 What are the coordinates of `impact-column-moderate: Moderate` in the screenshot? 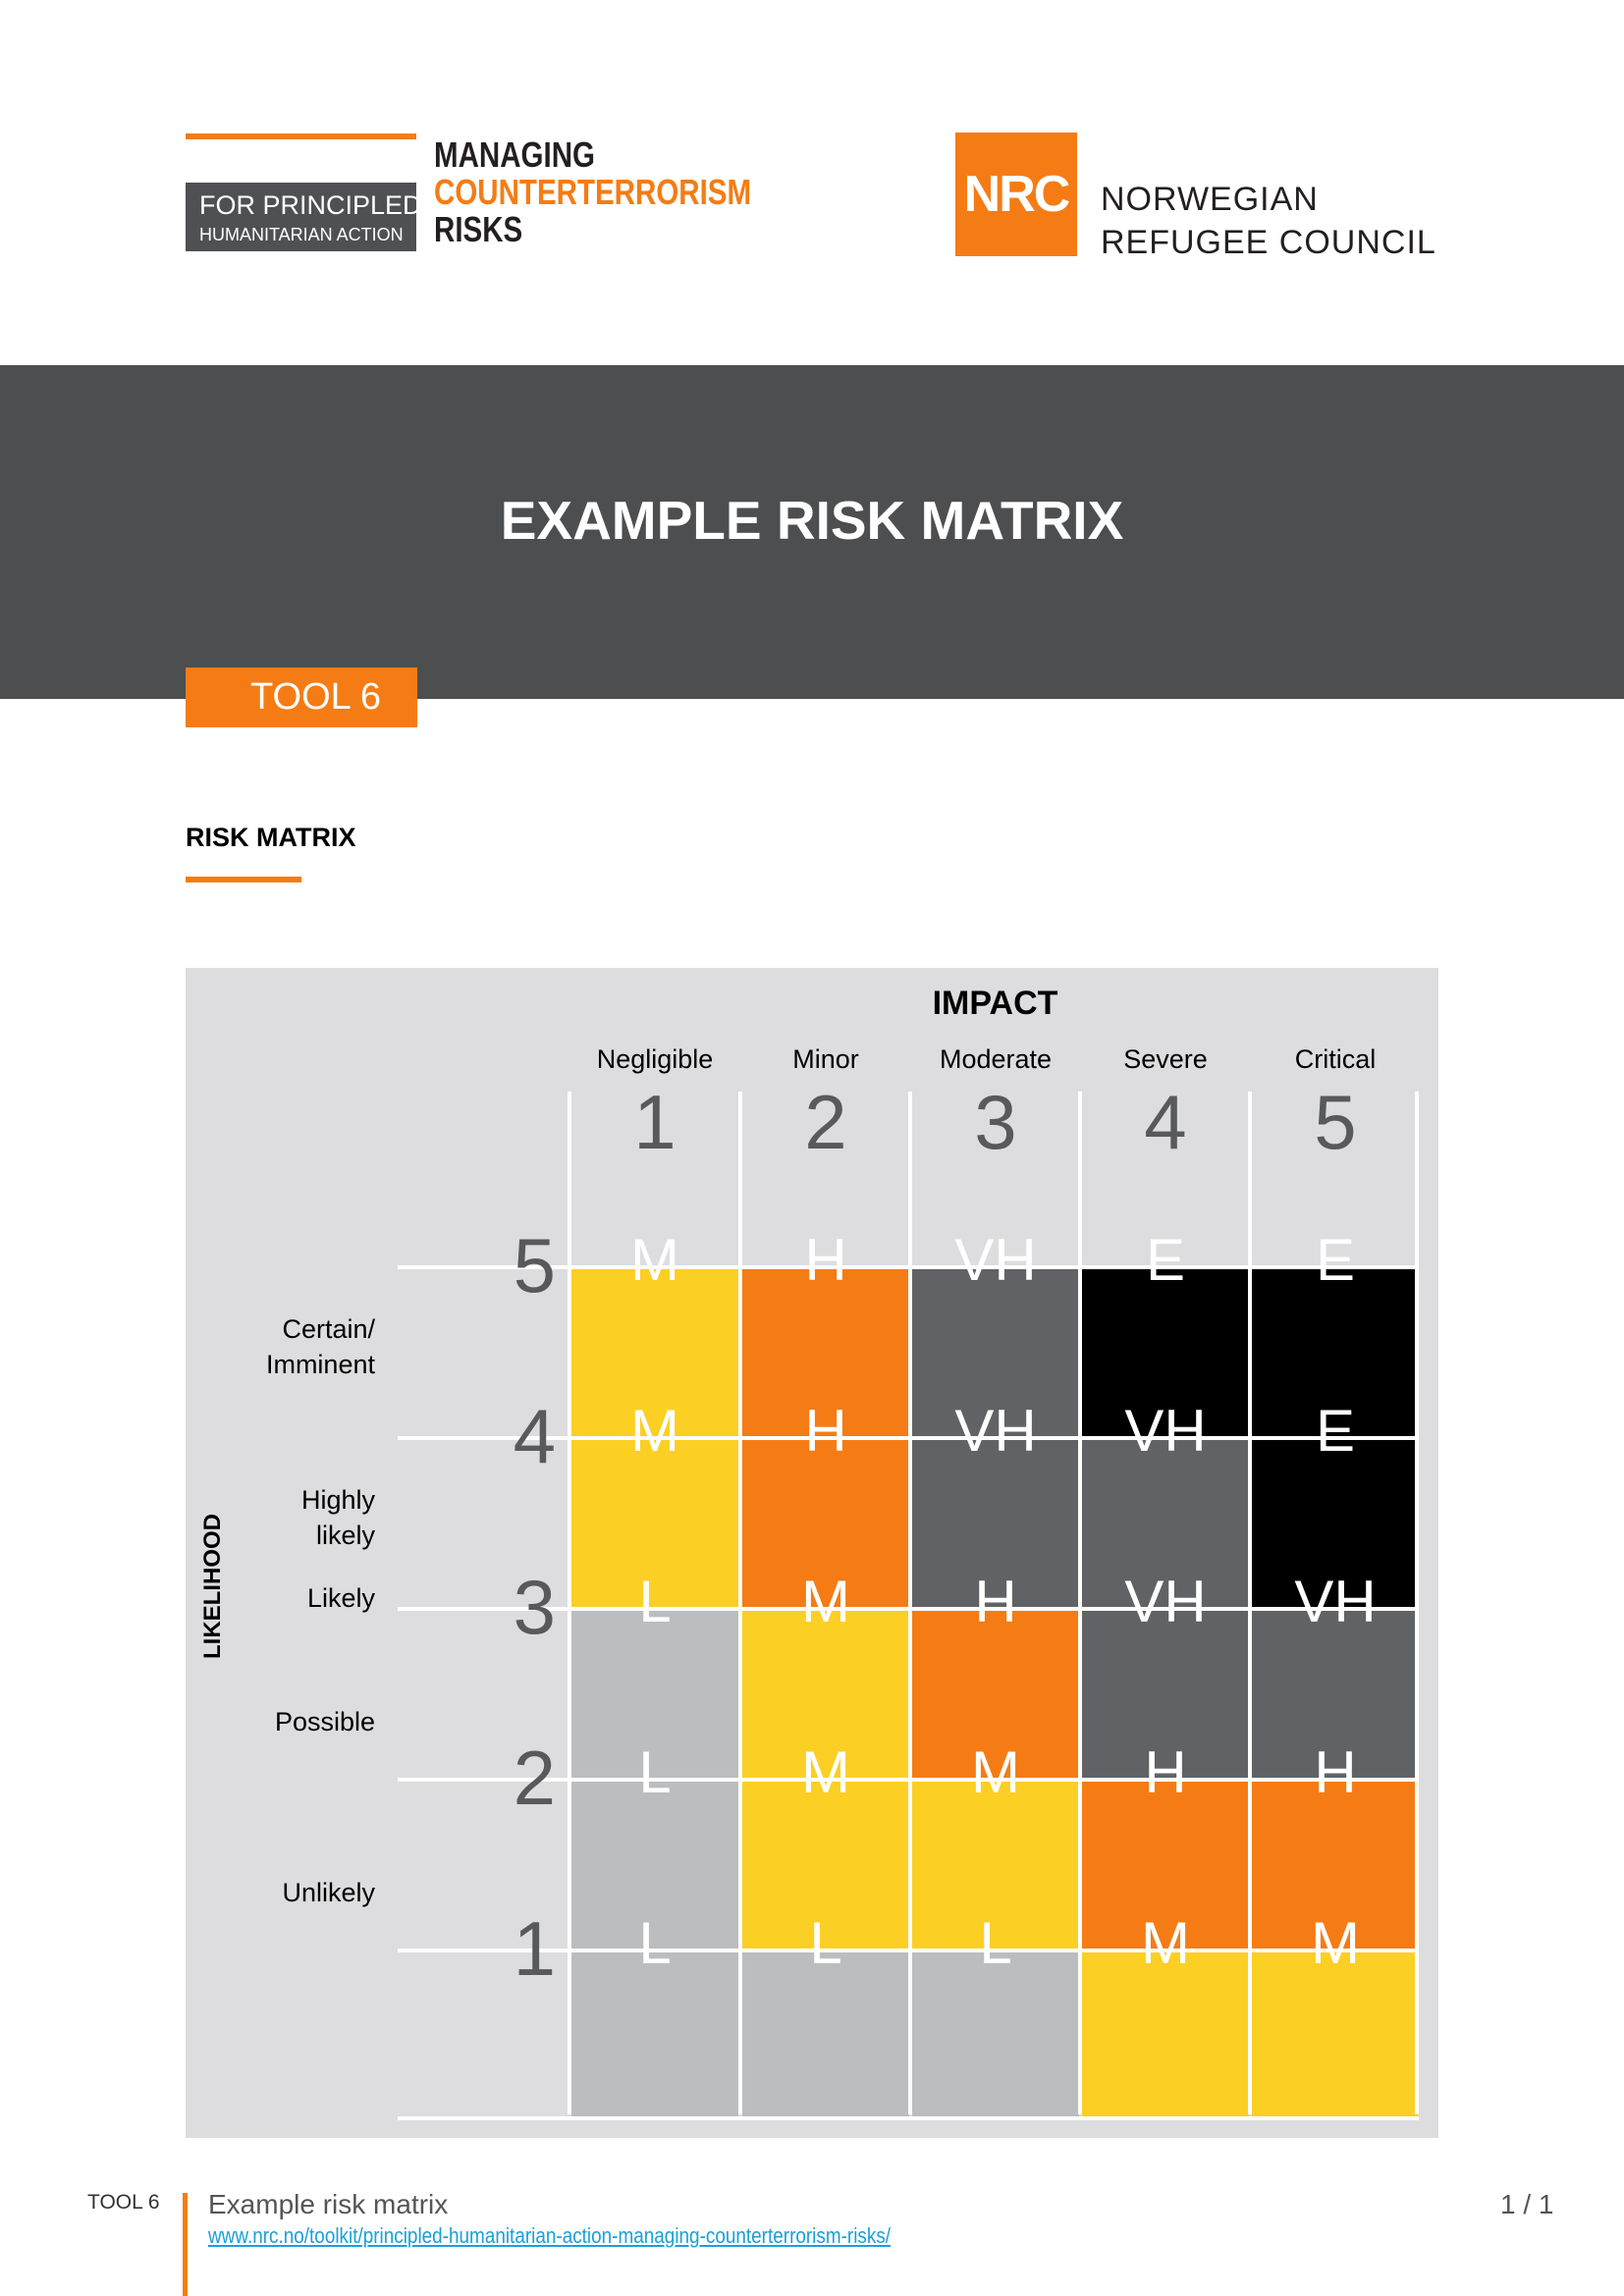 It's located at (996, 1059).